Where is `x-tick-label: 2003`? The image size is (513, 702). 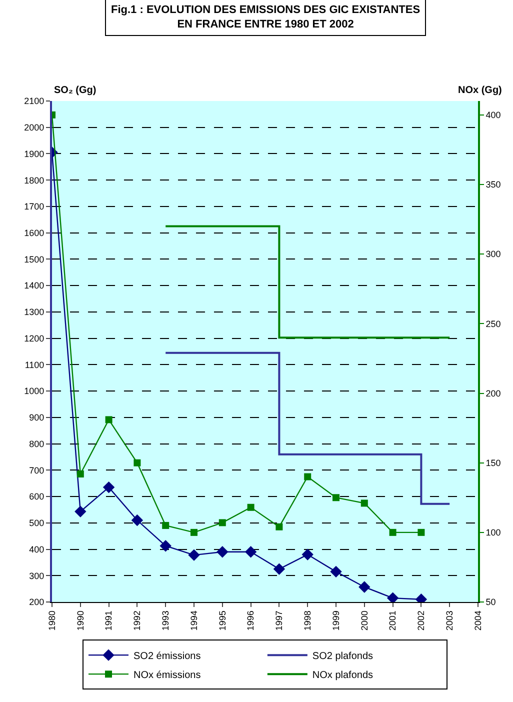
x-tick-label: 2003 is located at coordinates (449, 620).